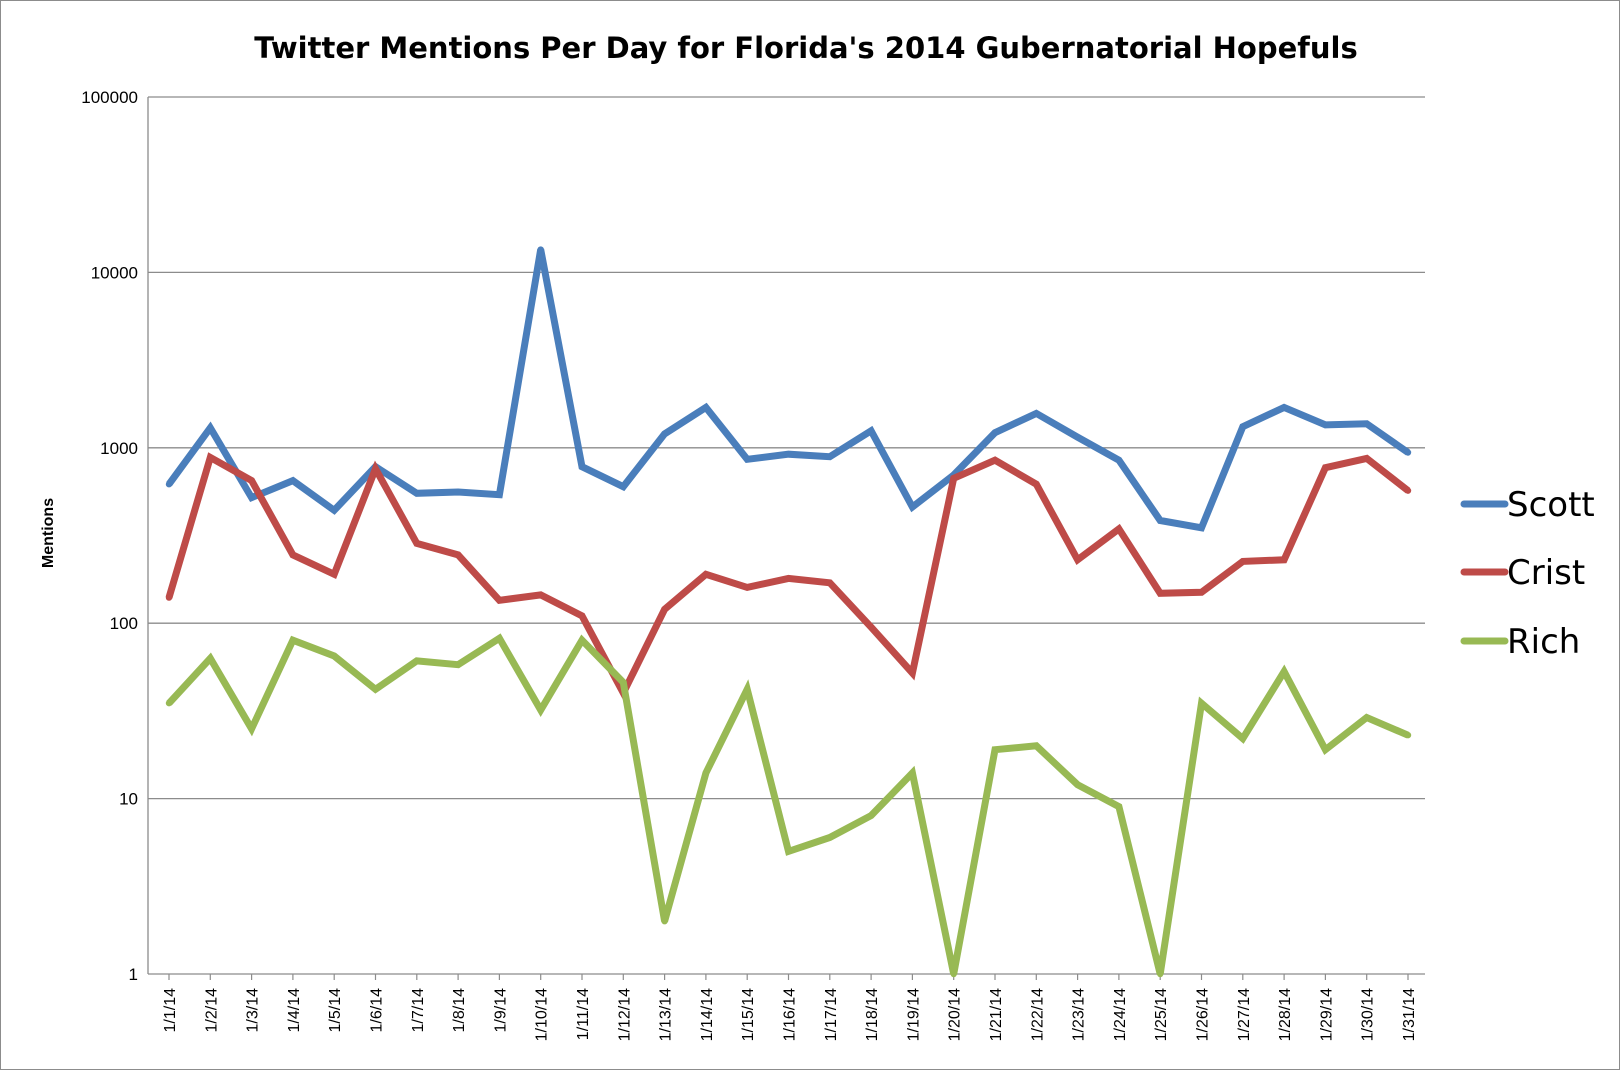  What do you see at coordinates (1244, 1014) in the screenshot?
I see `x-tick-label: 1/27/14` at bounding box center [1244, 1014].